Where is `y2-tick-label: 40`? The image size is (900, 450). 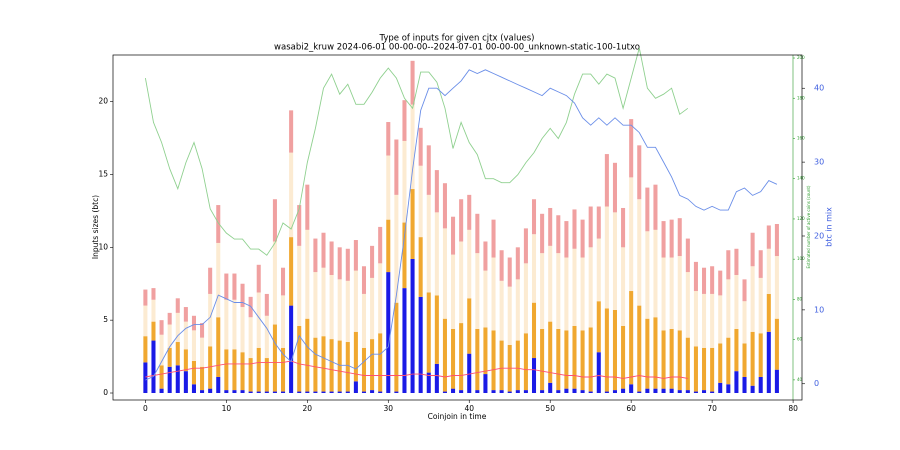 y2-tick-label: 40 is located at coordinates (819, 88).